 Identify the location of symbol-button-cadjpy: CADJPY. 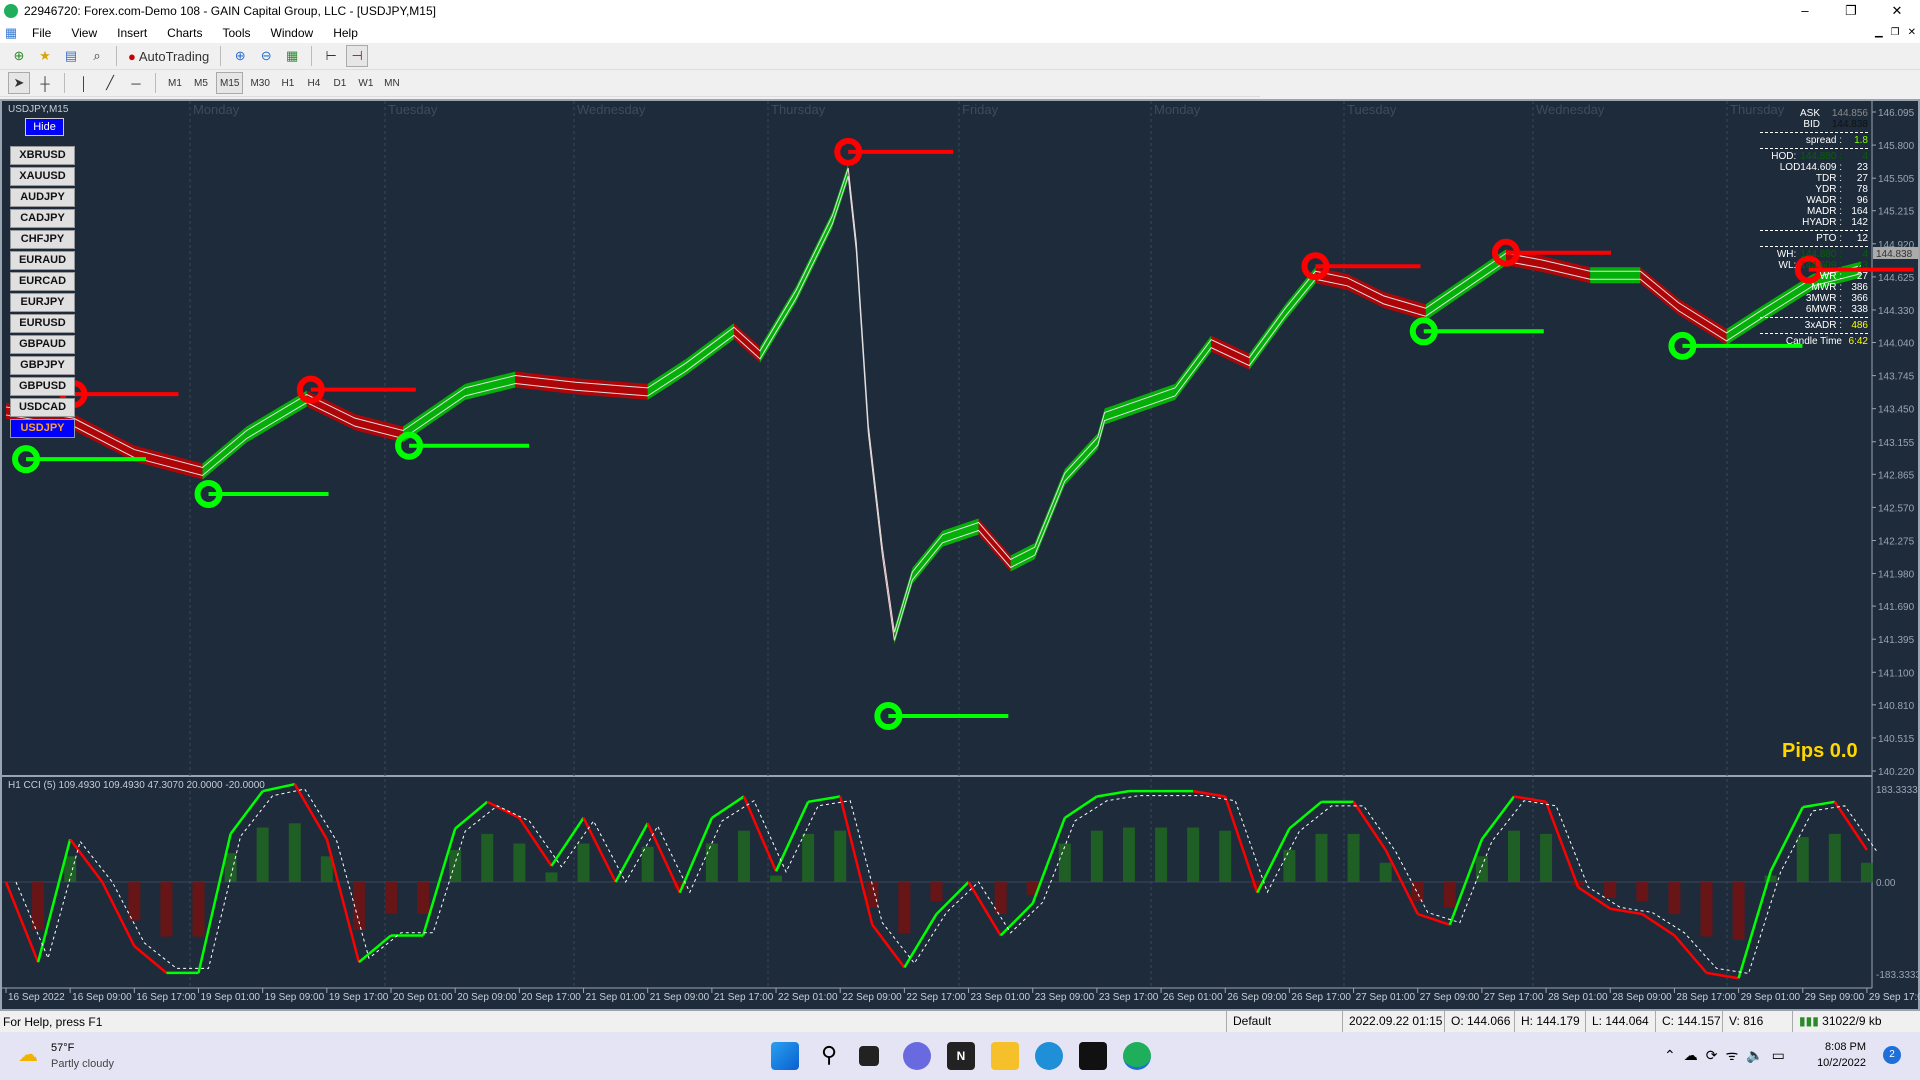
(42, 218).